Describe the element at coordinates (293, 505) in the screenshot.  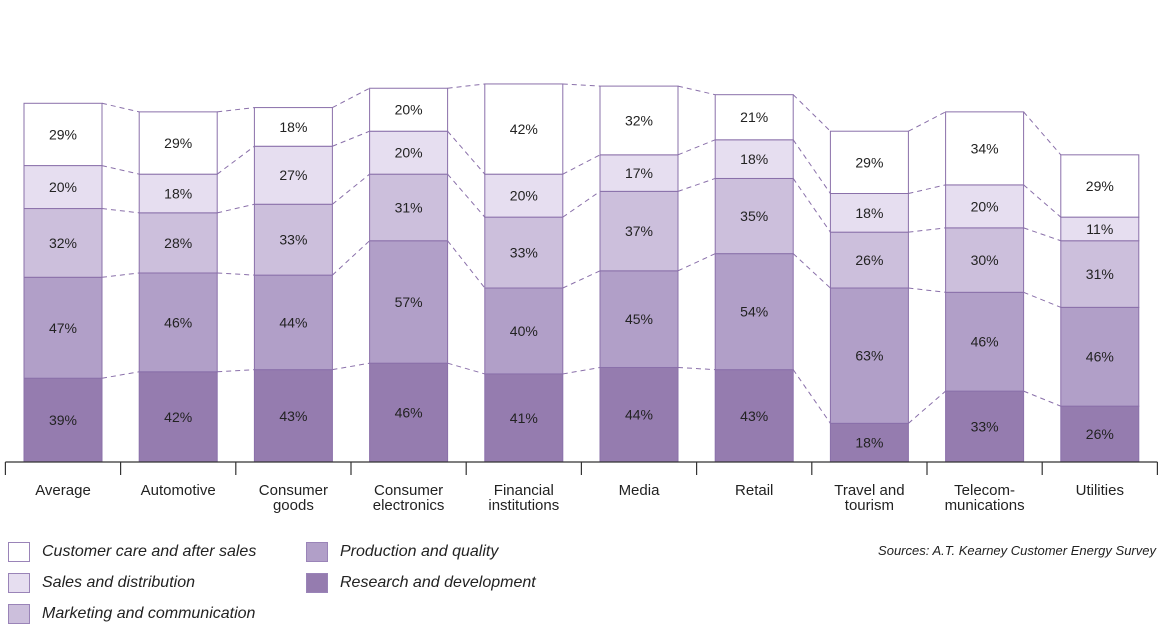
I see `category-label-line: goods` at that location.